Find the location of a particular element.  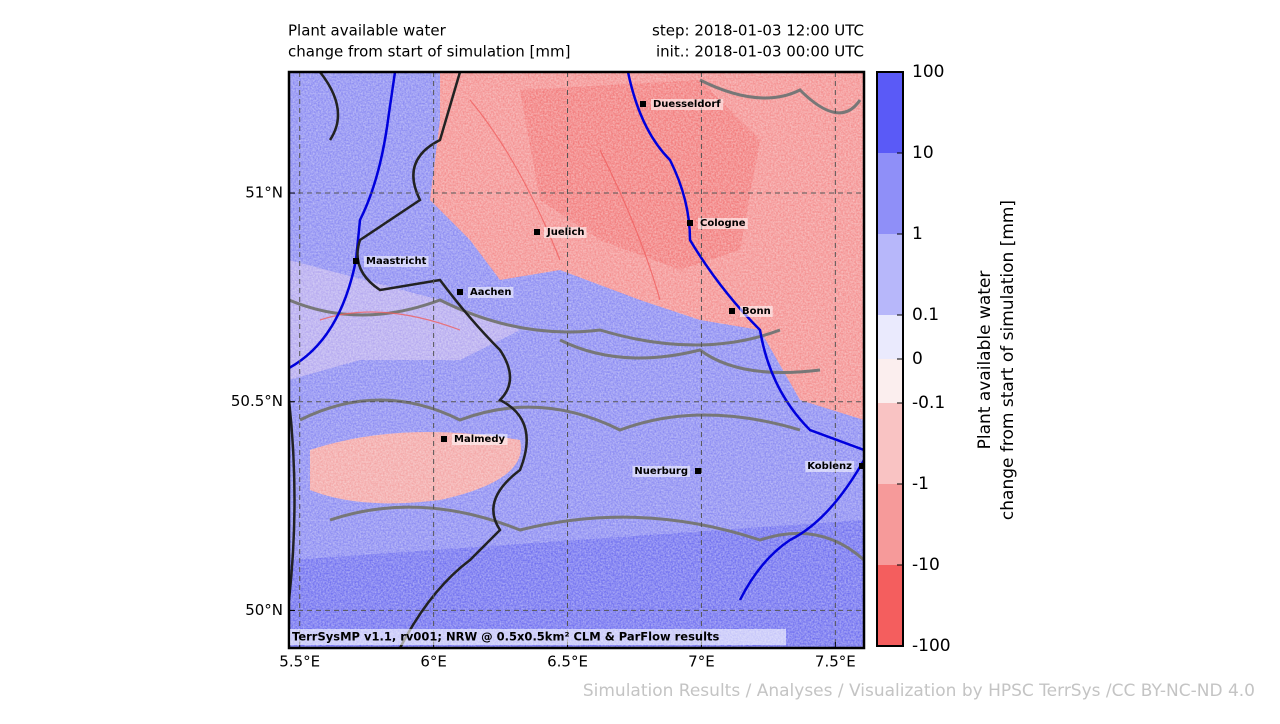

credit-bg is located at coordinates (538, 637).